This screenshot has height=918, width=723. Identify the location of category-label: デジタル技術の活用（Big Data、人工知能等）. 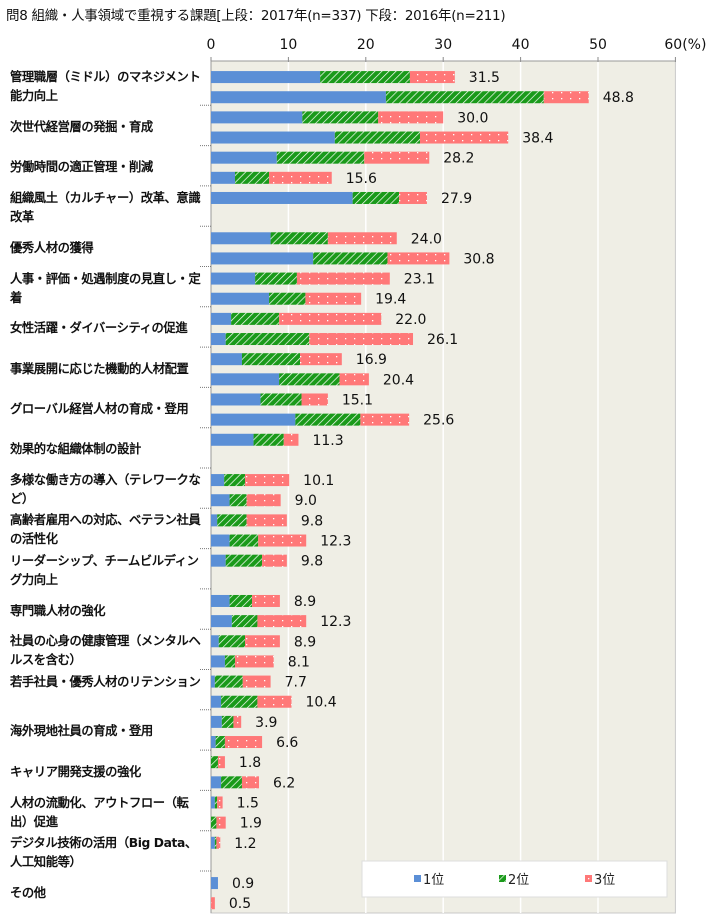
(103, 852).